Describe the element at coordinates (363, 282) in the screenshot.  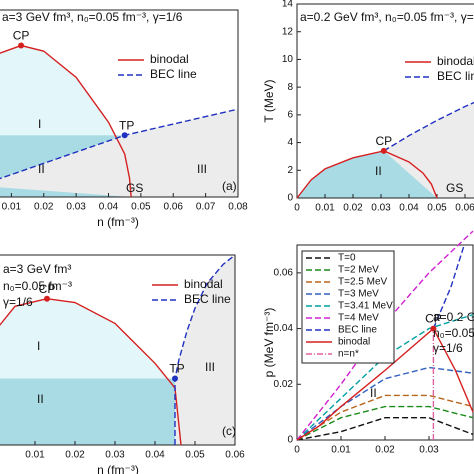
I see `legend-label: T=2.5 MeV` at that location.